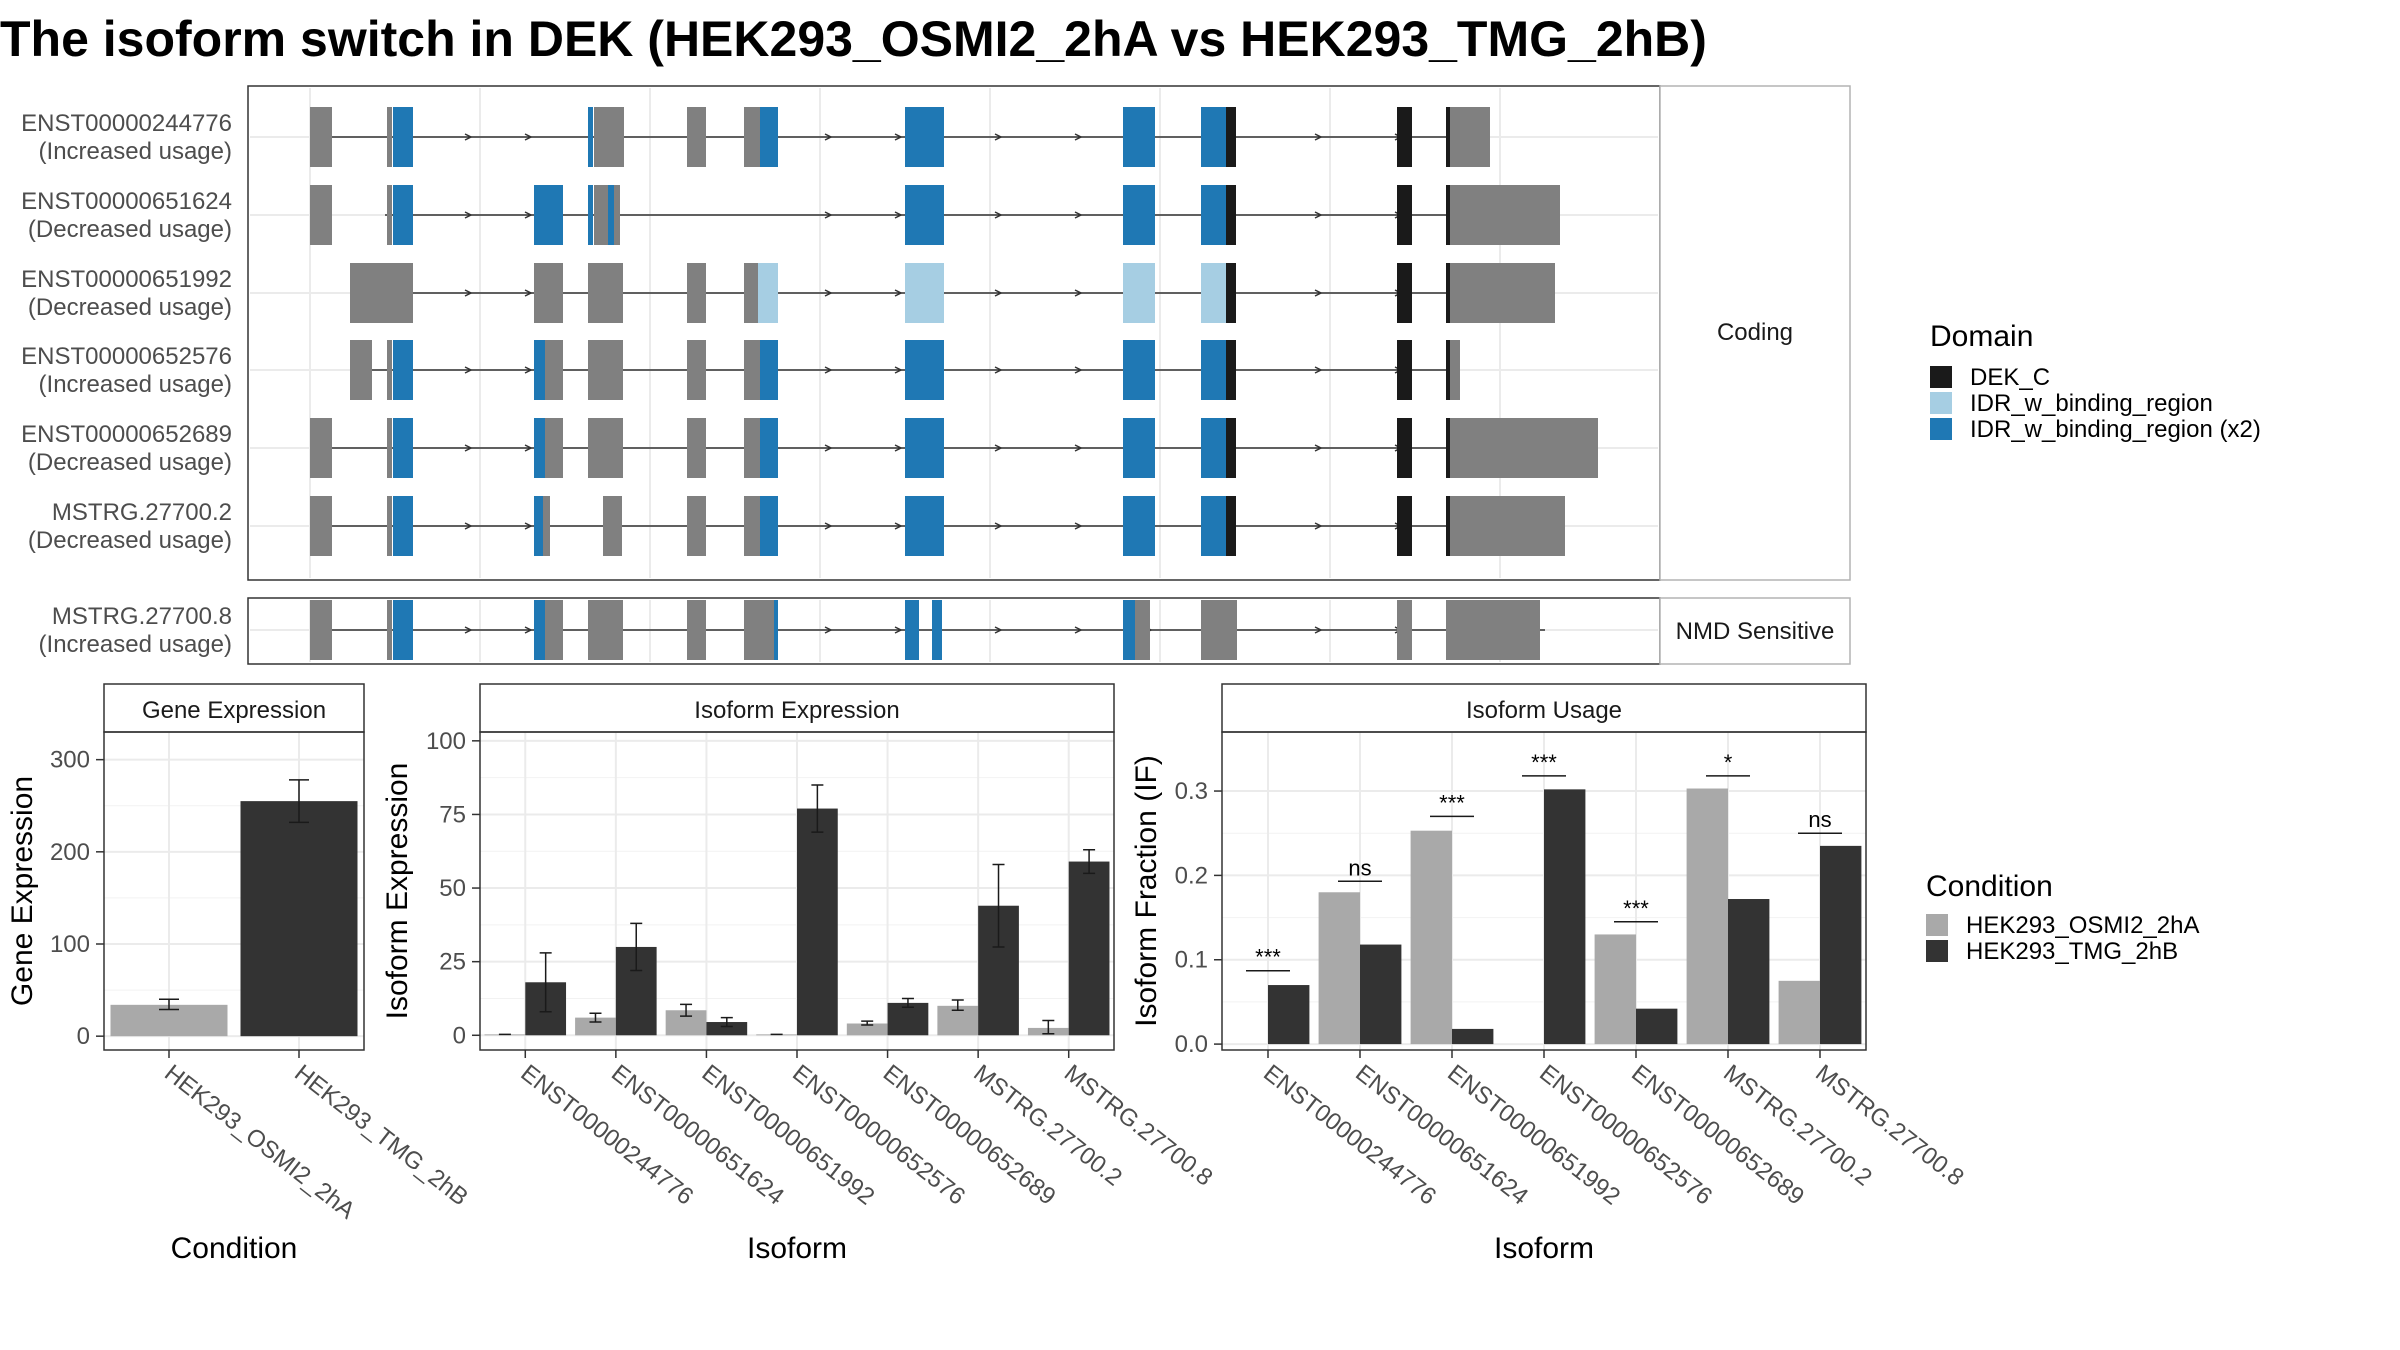 This screenshot has height=1350, width=2400. Describe the element at coordinates (1213, 293) in the screenshot. I see `domain-idr` at that location.